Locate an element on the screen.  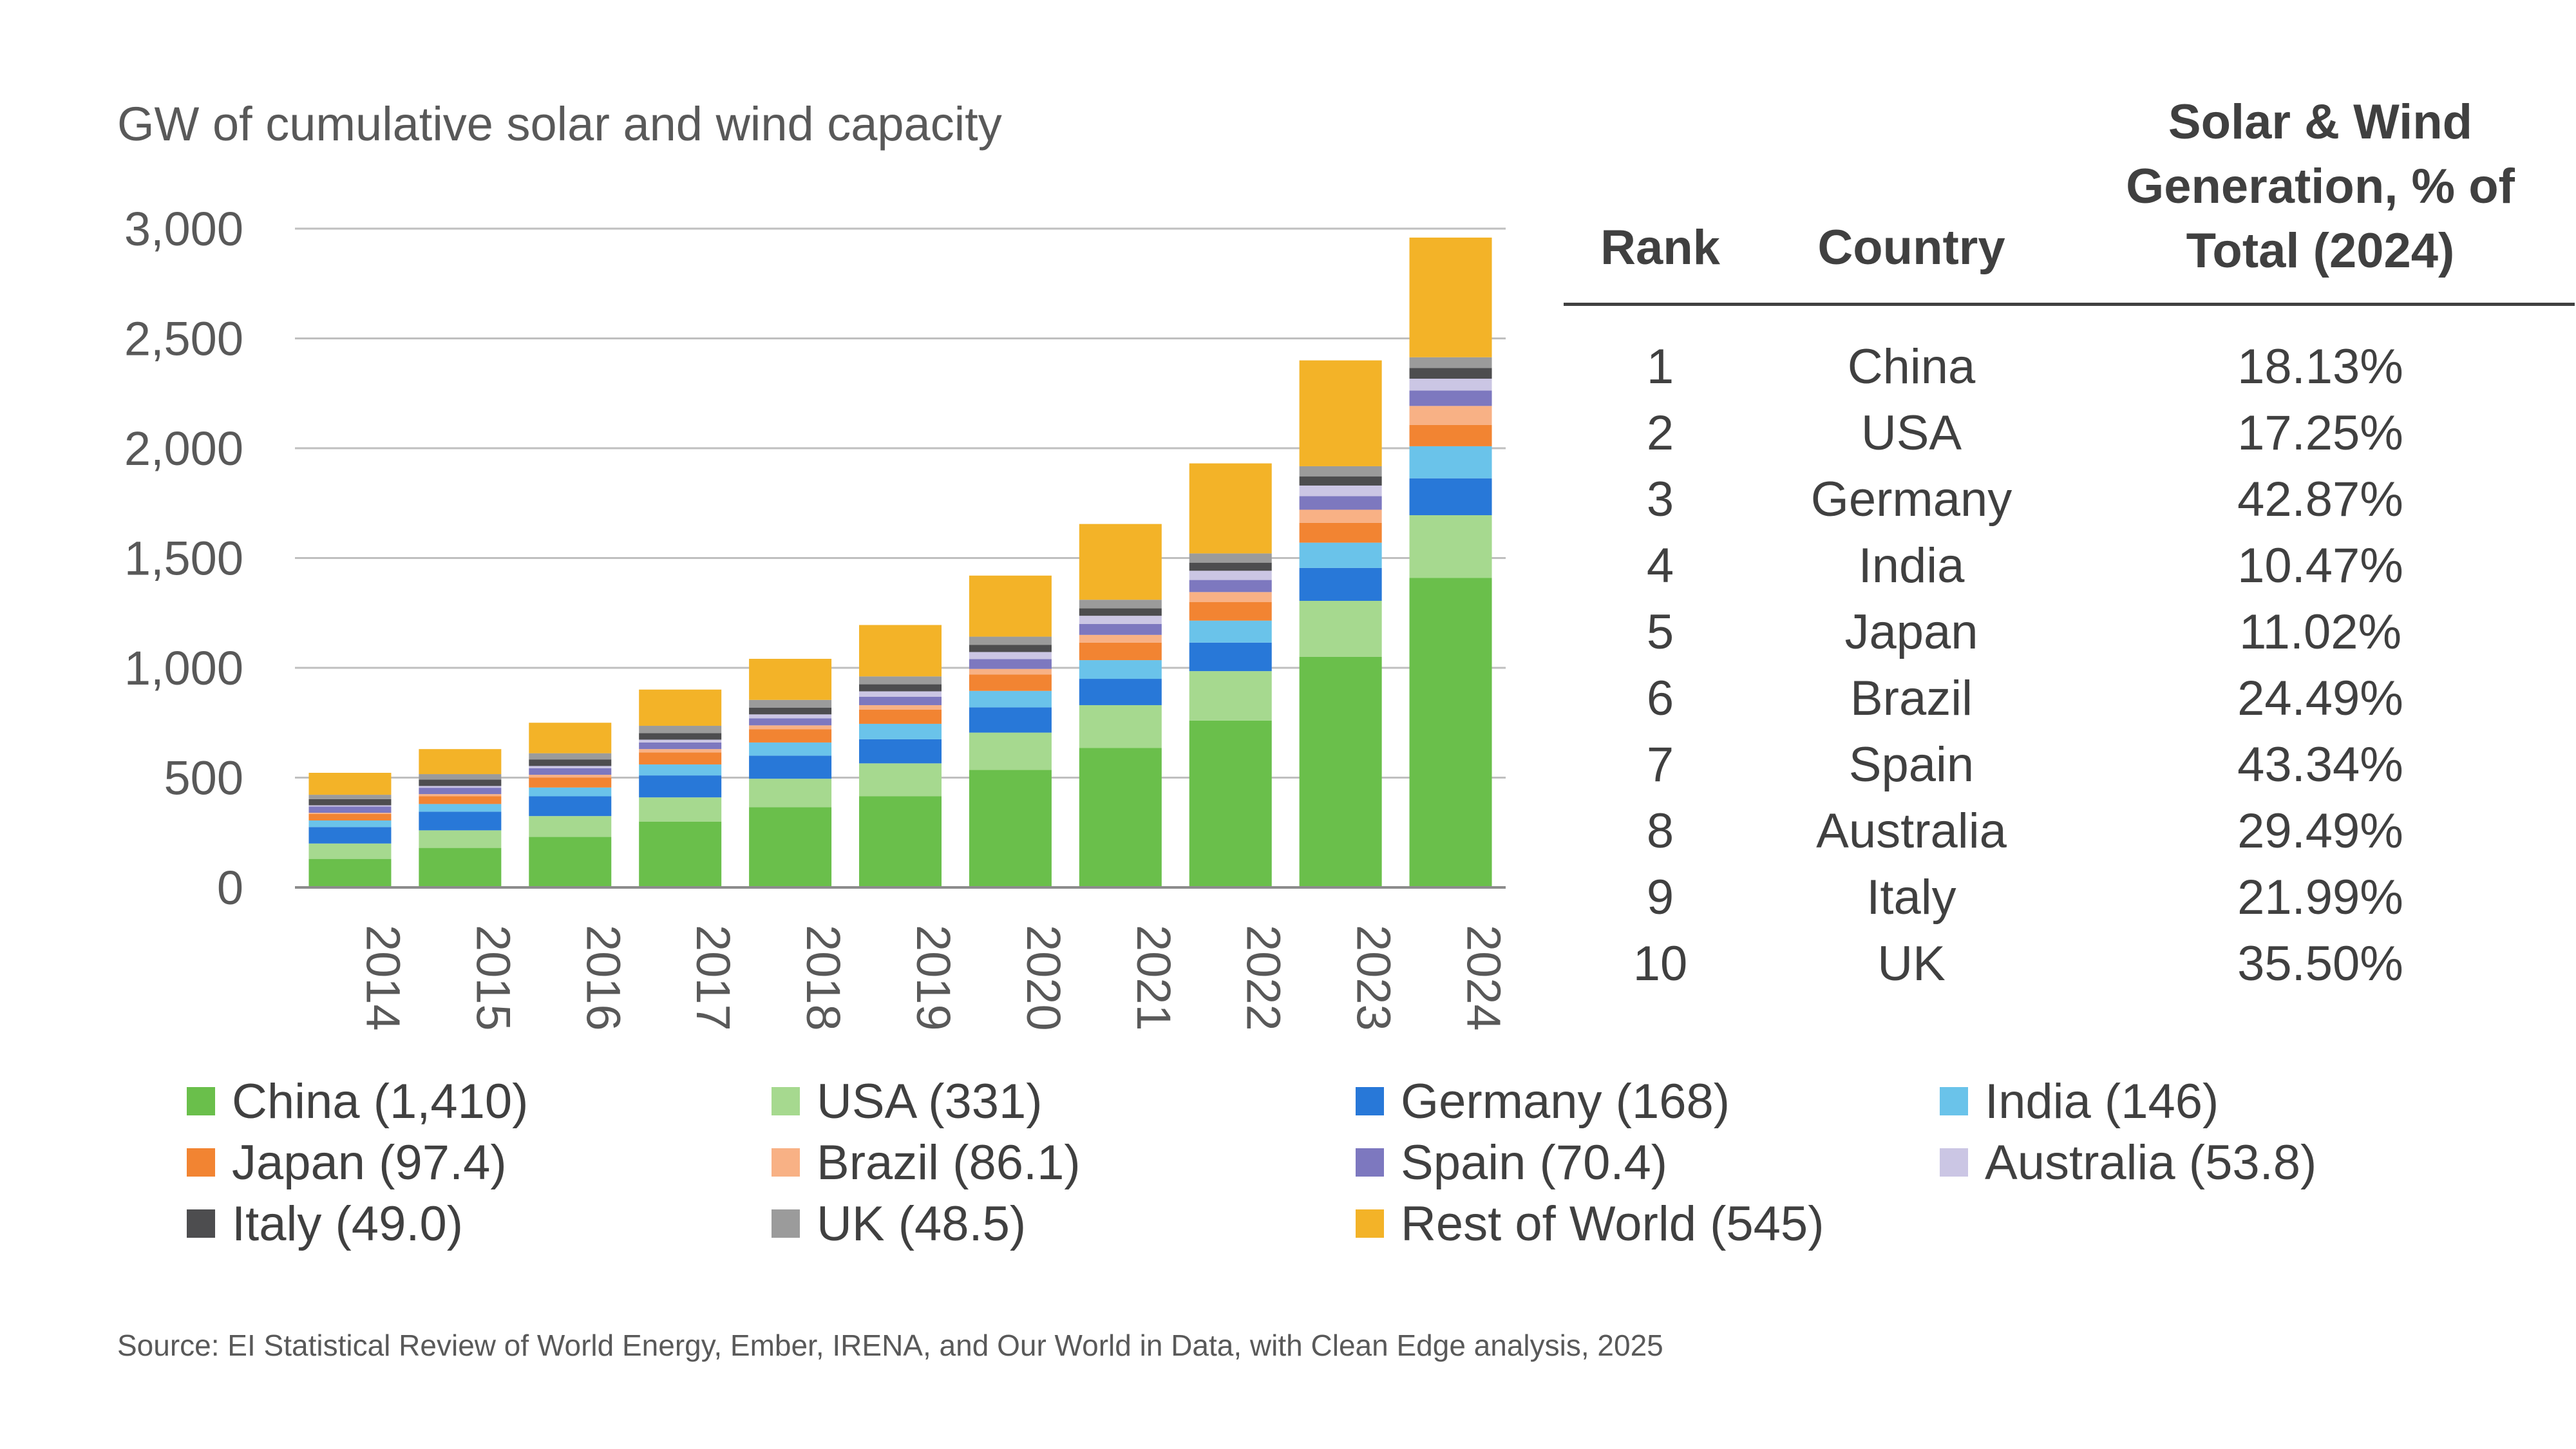
legend-label: Rest of World (545) is located at coordinates (1612, 1223).